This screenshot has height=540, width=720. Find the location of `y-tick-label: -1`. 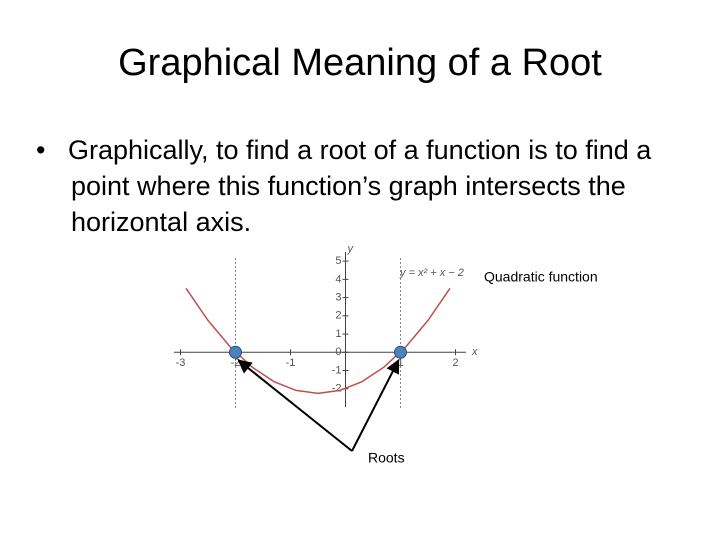

y-tick-label: -1 is located at coordinates (337, 370).